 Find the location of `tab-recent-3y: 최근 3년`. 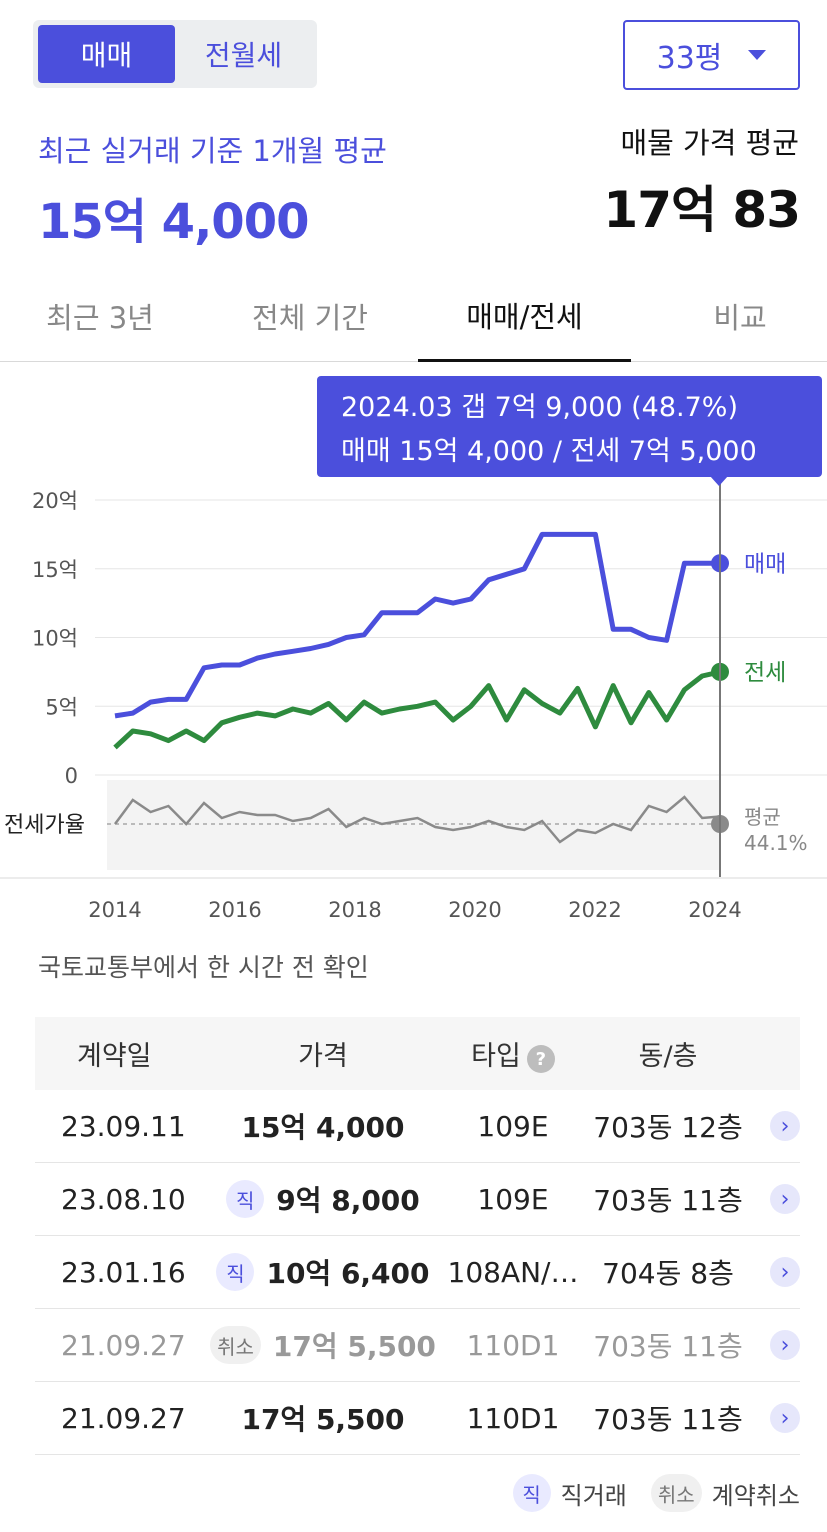

tab-recent-3y: 최근 3년 is located at coordinates (100, 318).